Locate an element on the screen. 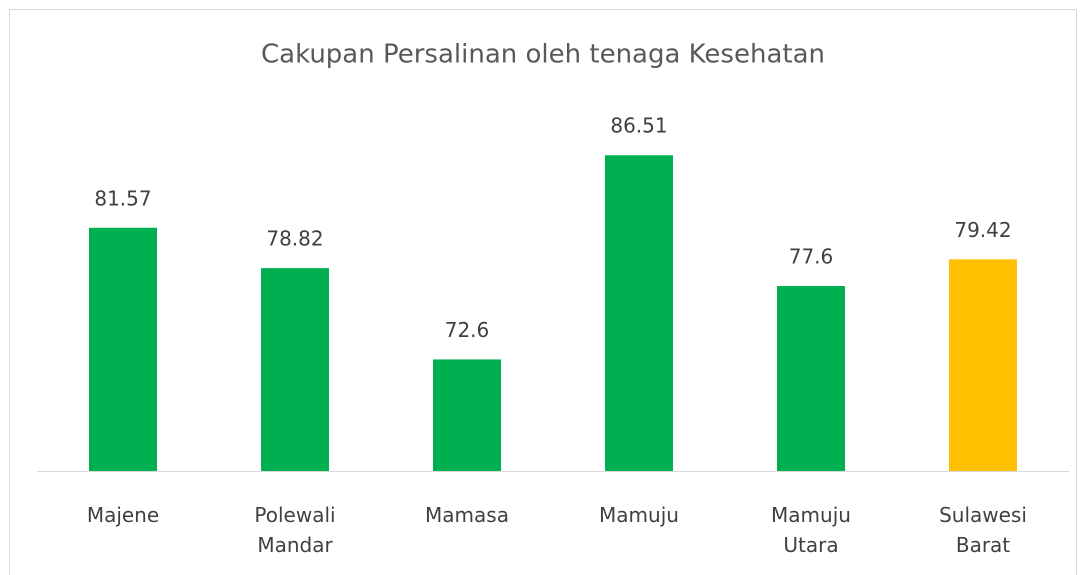 This screenshot has height=575, width=1086. x-tick-label: Mamasa is located at coordinates (467, 515).